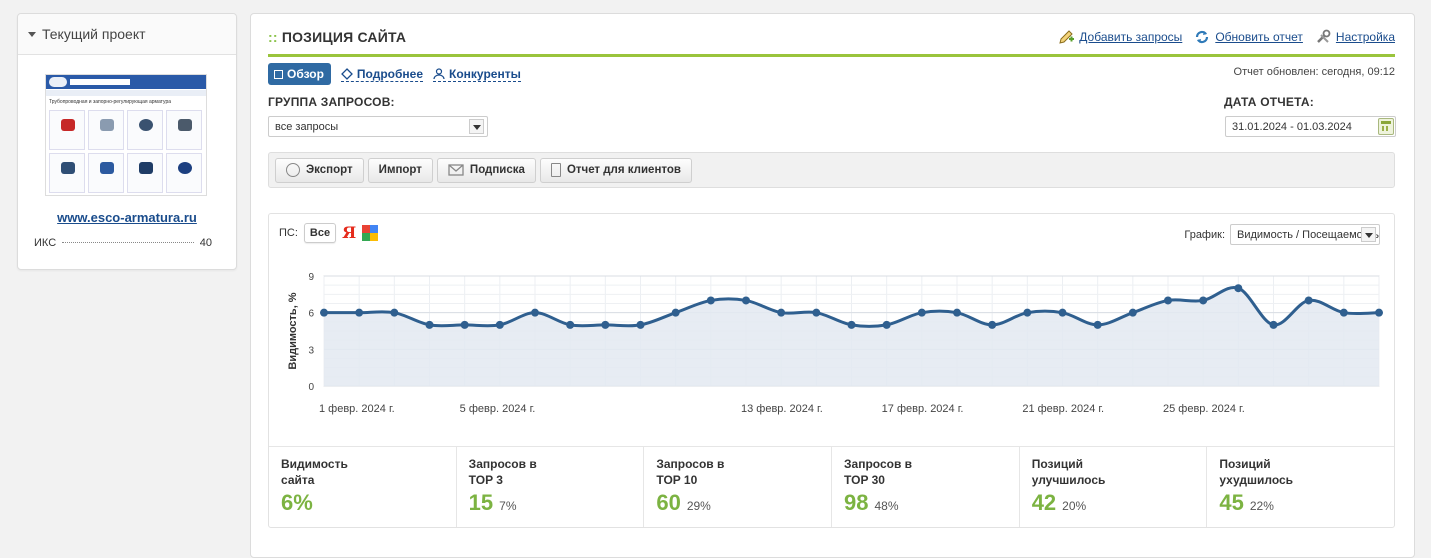 This screenshot has height=558, width=1431. I want to click on report-date-input: 31.01.2024 - 01.03.2024, so click(1310, 126).